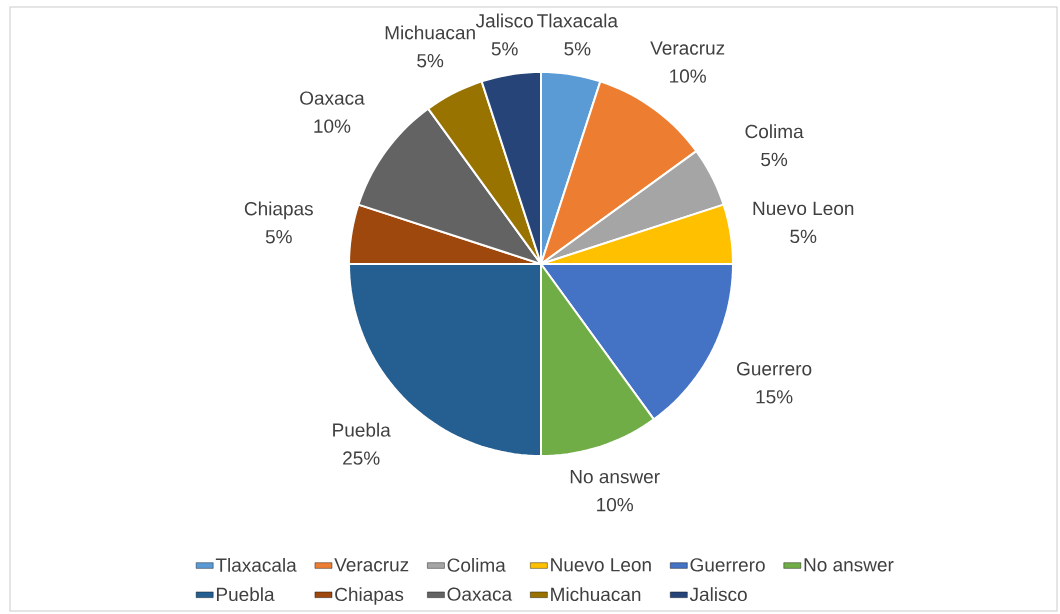 This screenshot has width=1060, height=614. What do you see at coordinates (849, 565) in the screenshot?
I see `legend-label: No answer` at bounding box center [849, 565].